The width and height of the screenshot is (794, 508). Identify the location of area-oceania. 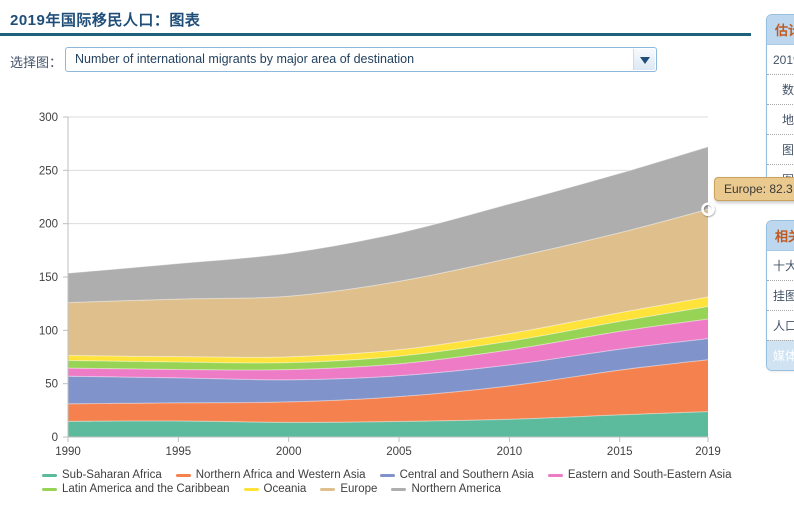
(388, 330).